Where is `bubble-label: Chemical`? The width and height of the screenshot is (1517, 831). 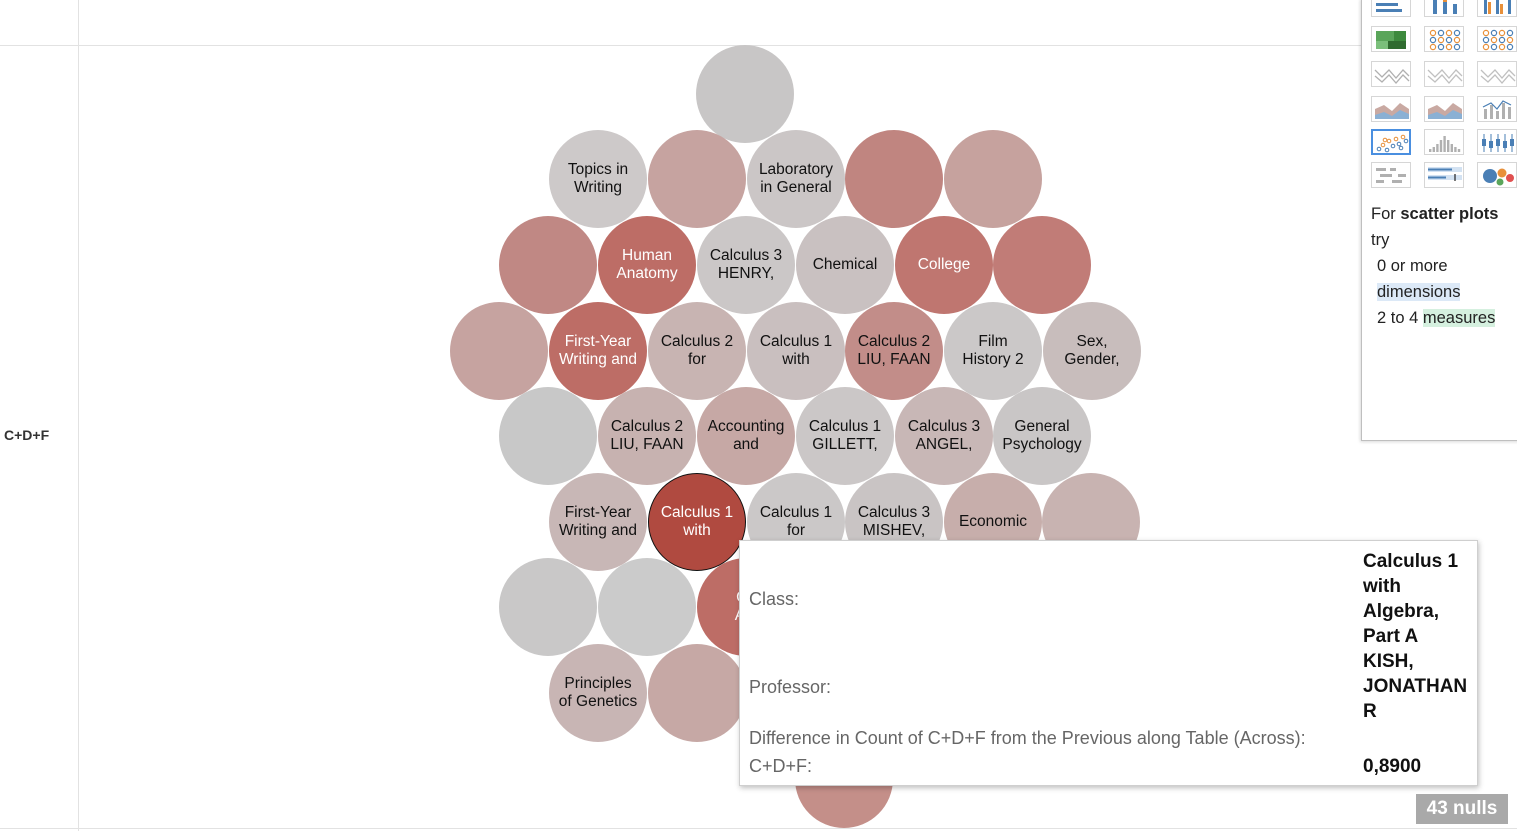 bubble-label: Chemical is located at coordinates (845, 264).